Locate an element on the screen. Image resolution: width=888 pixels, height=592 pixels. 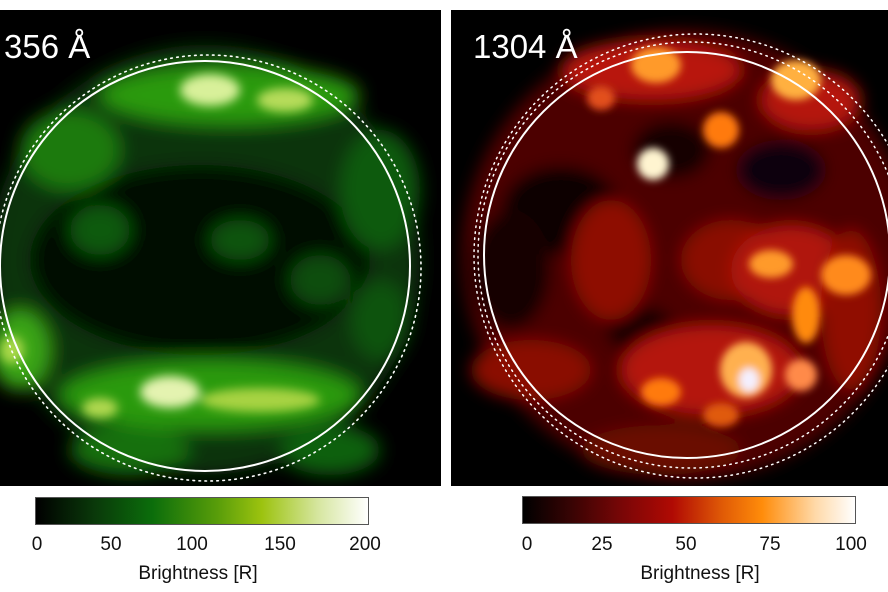
colorbar-1304-tick-2: 50 is located at coordinates (686, 544).